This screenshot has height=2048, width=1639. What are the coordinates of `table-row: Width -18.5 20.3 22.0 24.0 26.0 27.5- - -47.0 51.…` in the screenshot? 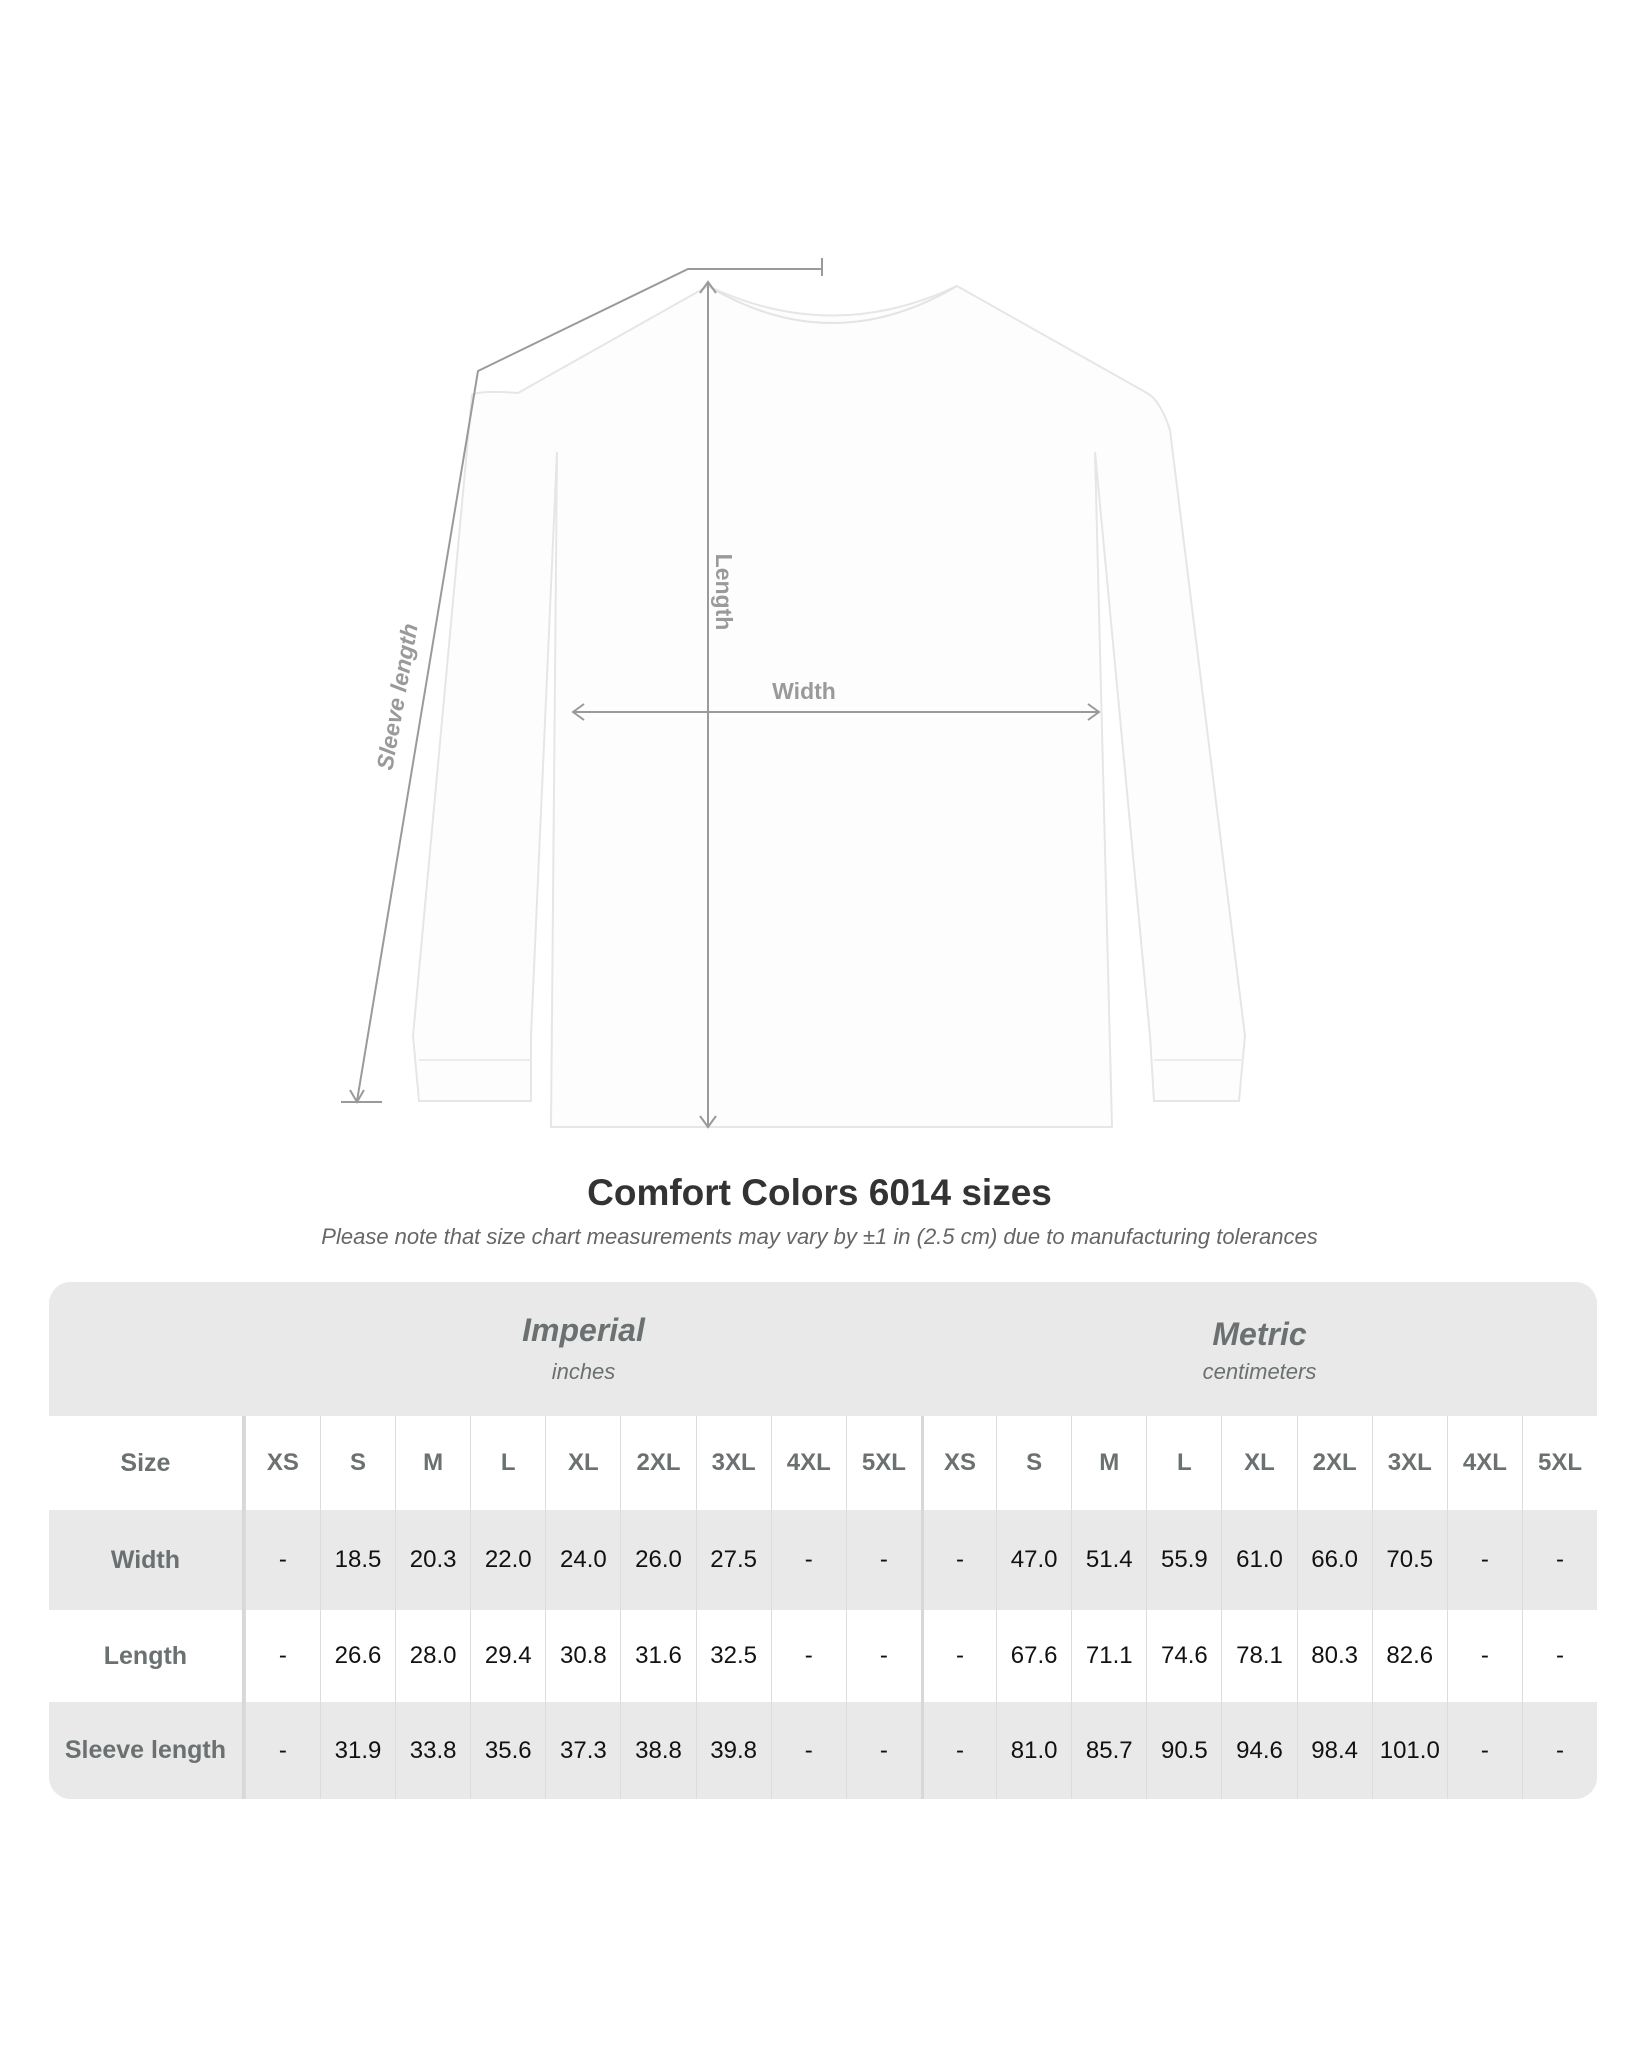 It's located at (823, 1560).